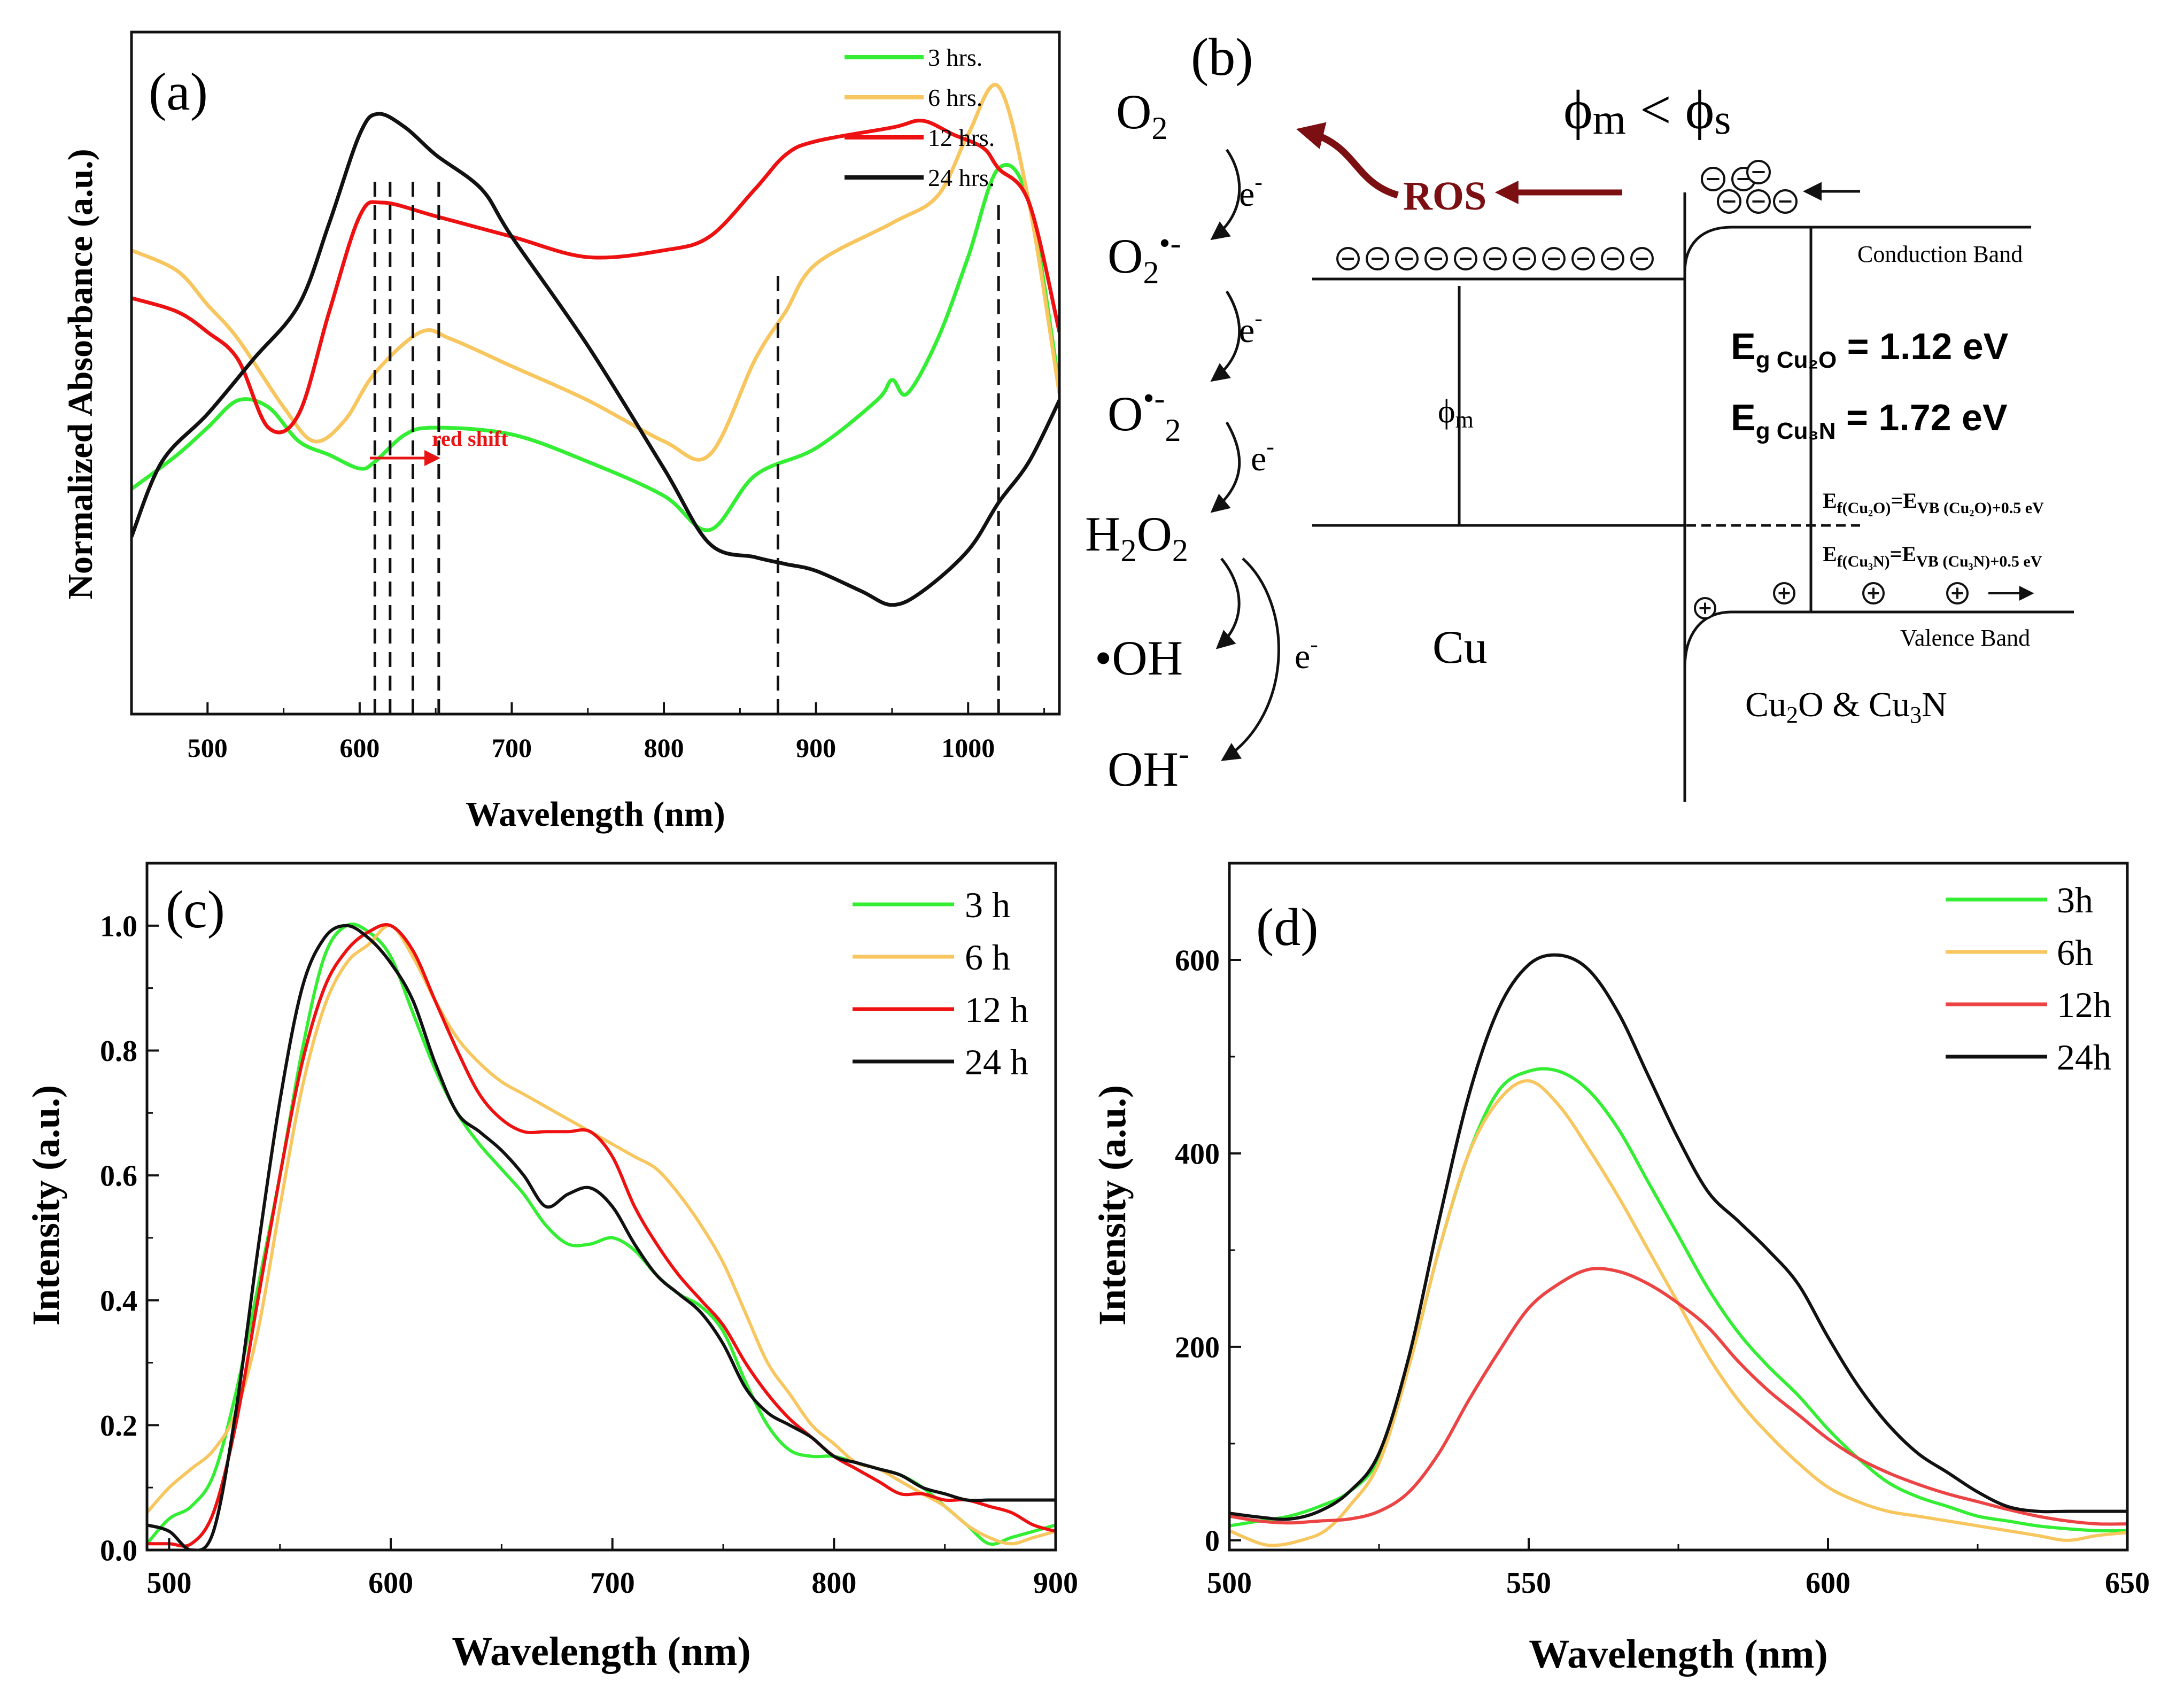 This screenshot has height=1697, width=2184. Describe the element at coordinates (1832, 600) in the screenshot. I see `valence-band-holes` at that location.